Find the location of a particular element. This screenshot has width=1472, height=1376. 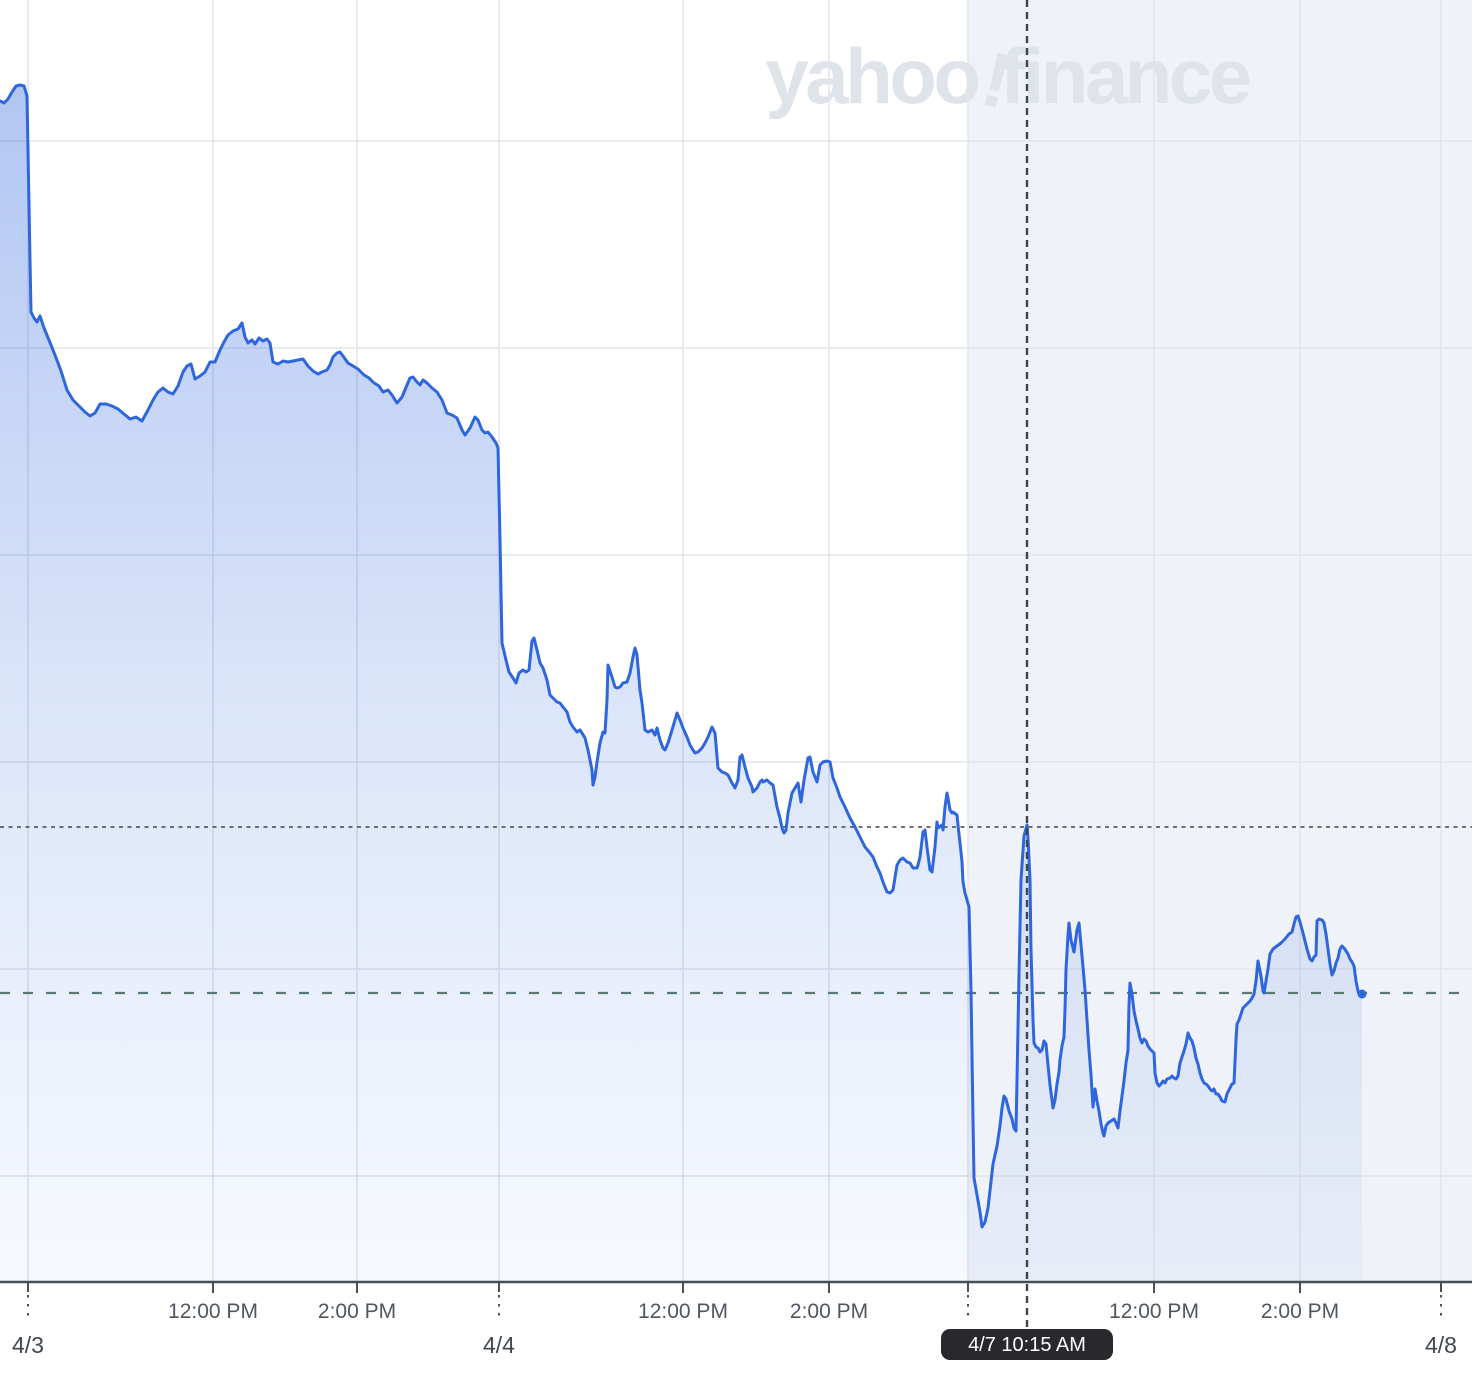

watermark-finance: finance is located at coordinates (1125, 76).